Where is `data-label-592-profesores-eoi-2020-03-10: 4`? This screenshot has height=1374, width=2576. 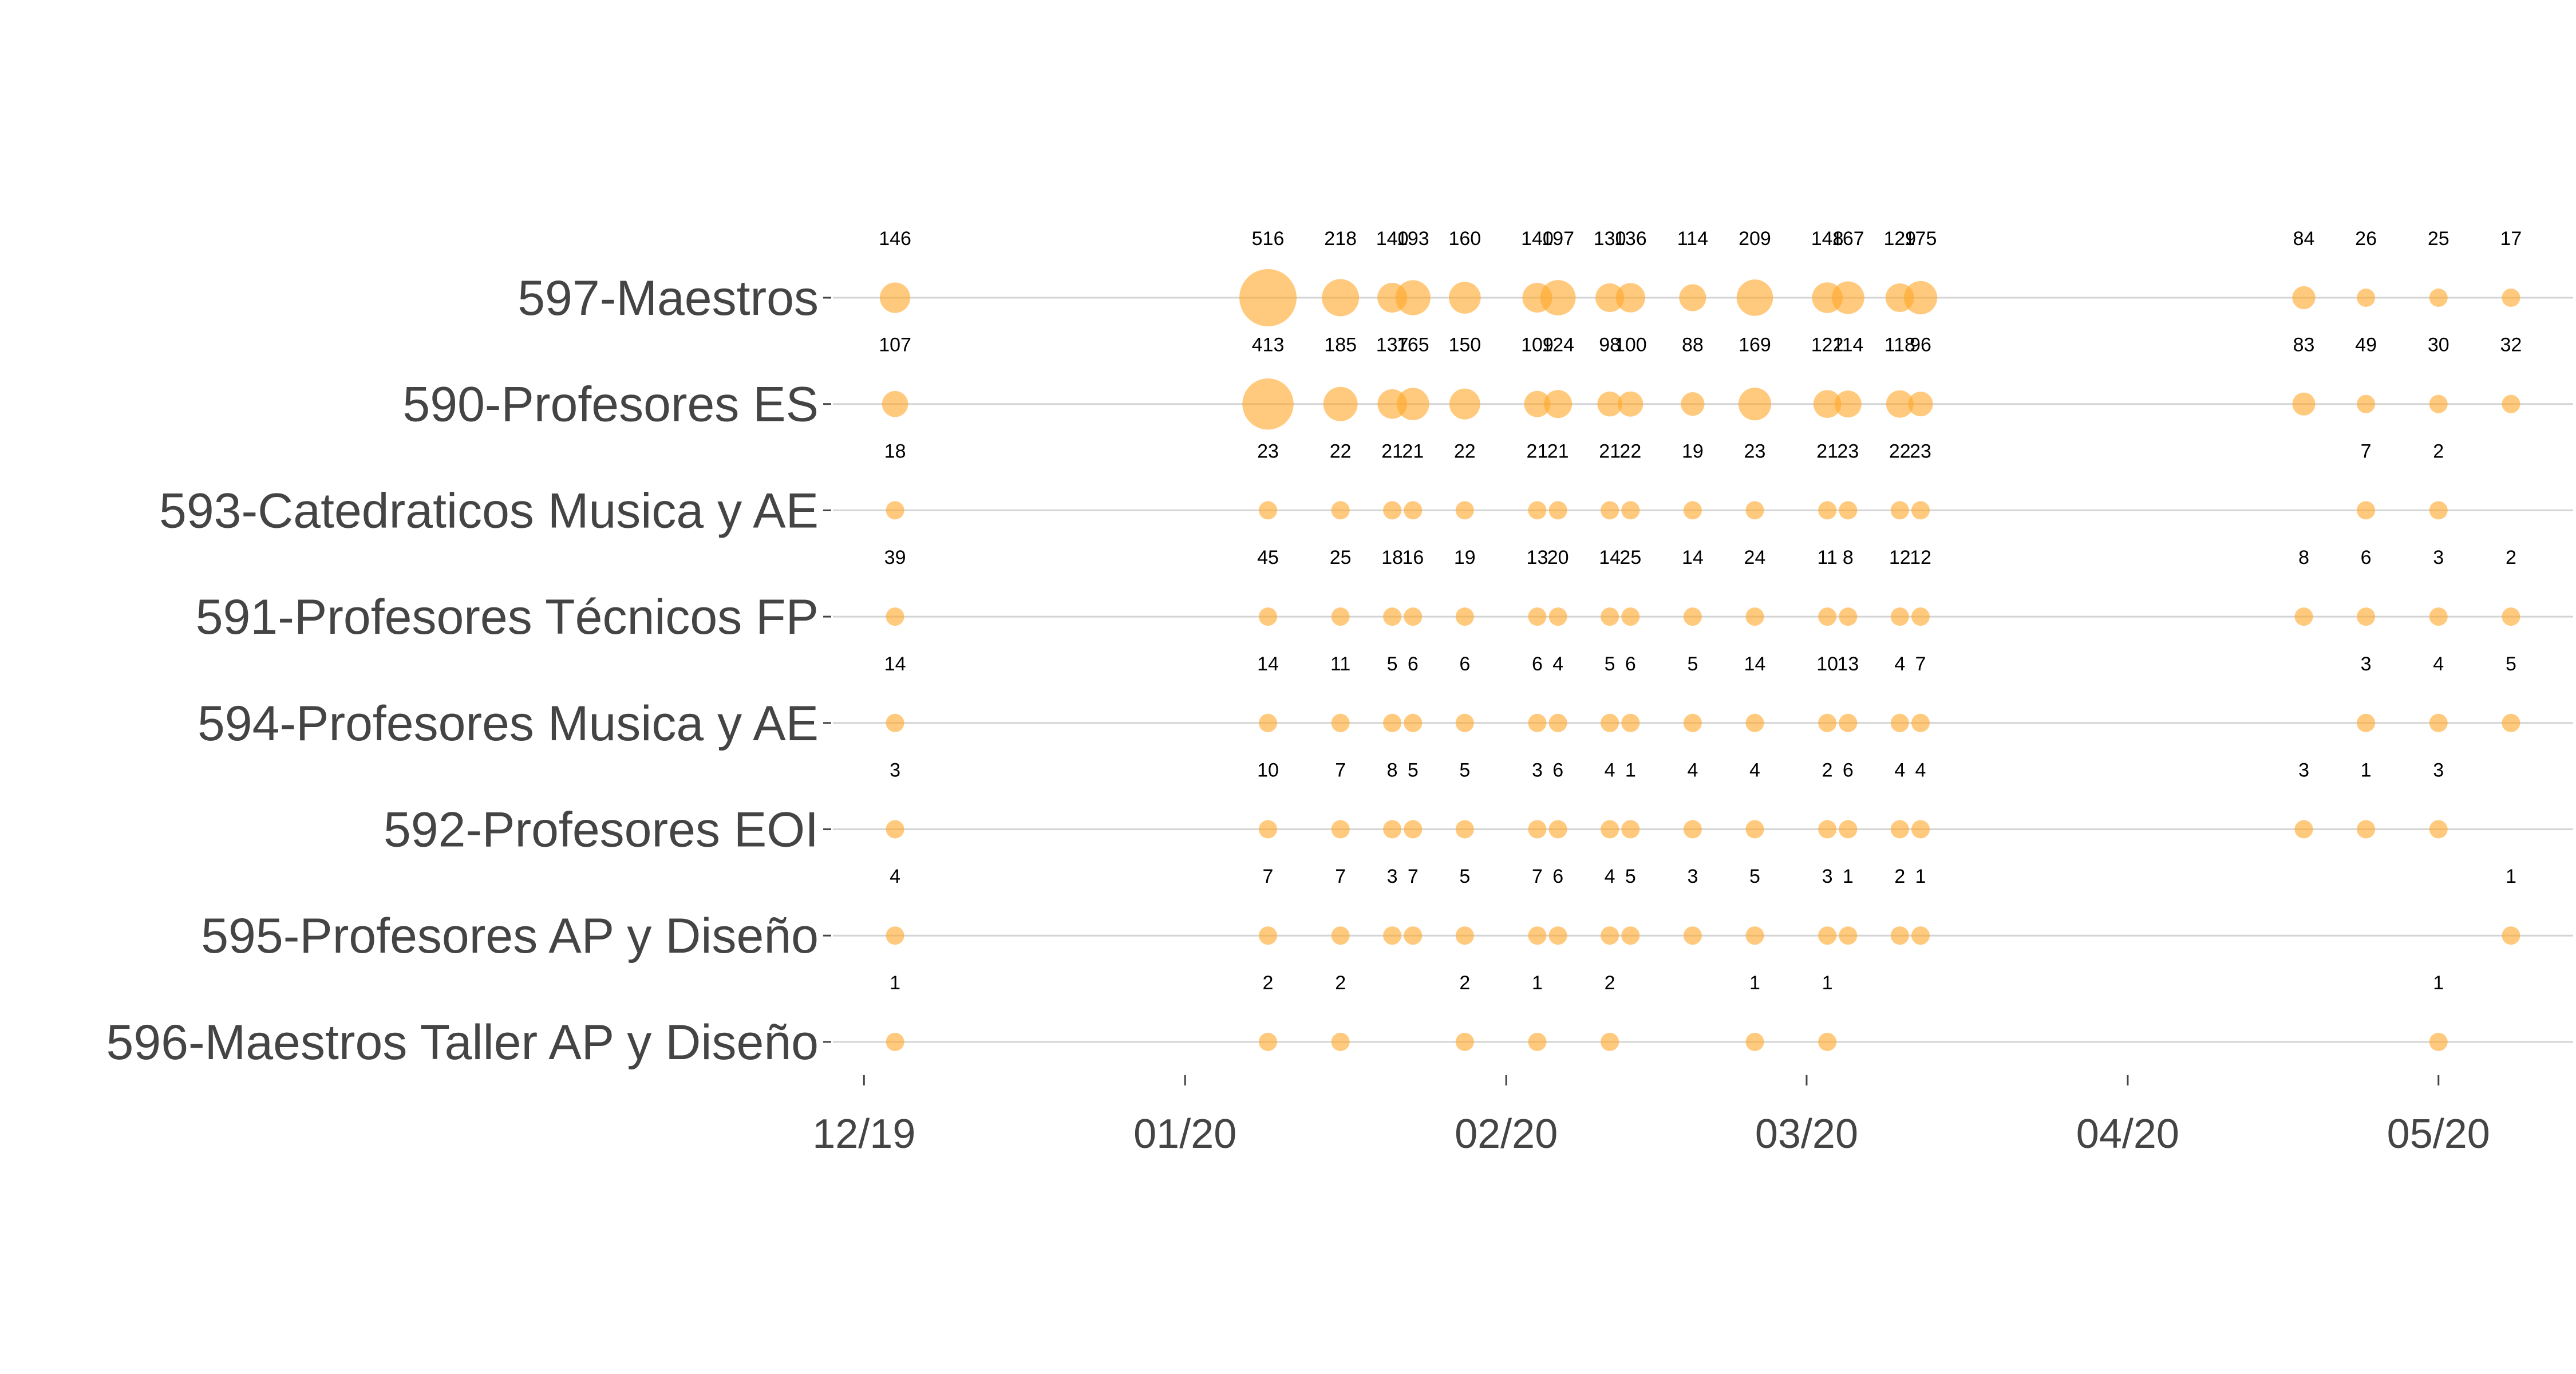
data-label-592-profesores-eoi-2020-03-10: 4 is located at coordinates (1899, 771).